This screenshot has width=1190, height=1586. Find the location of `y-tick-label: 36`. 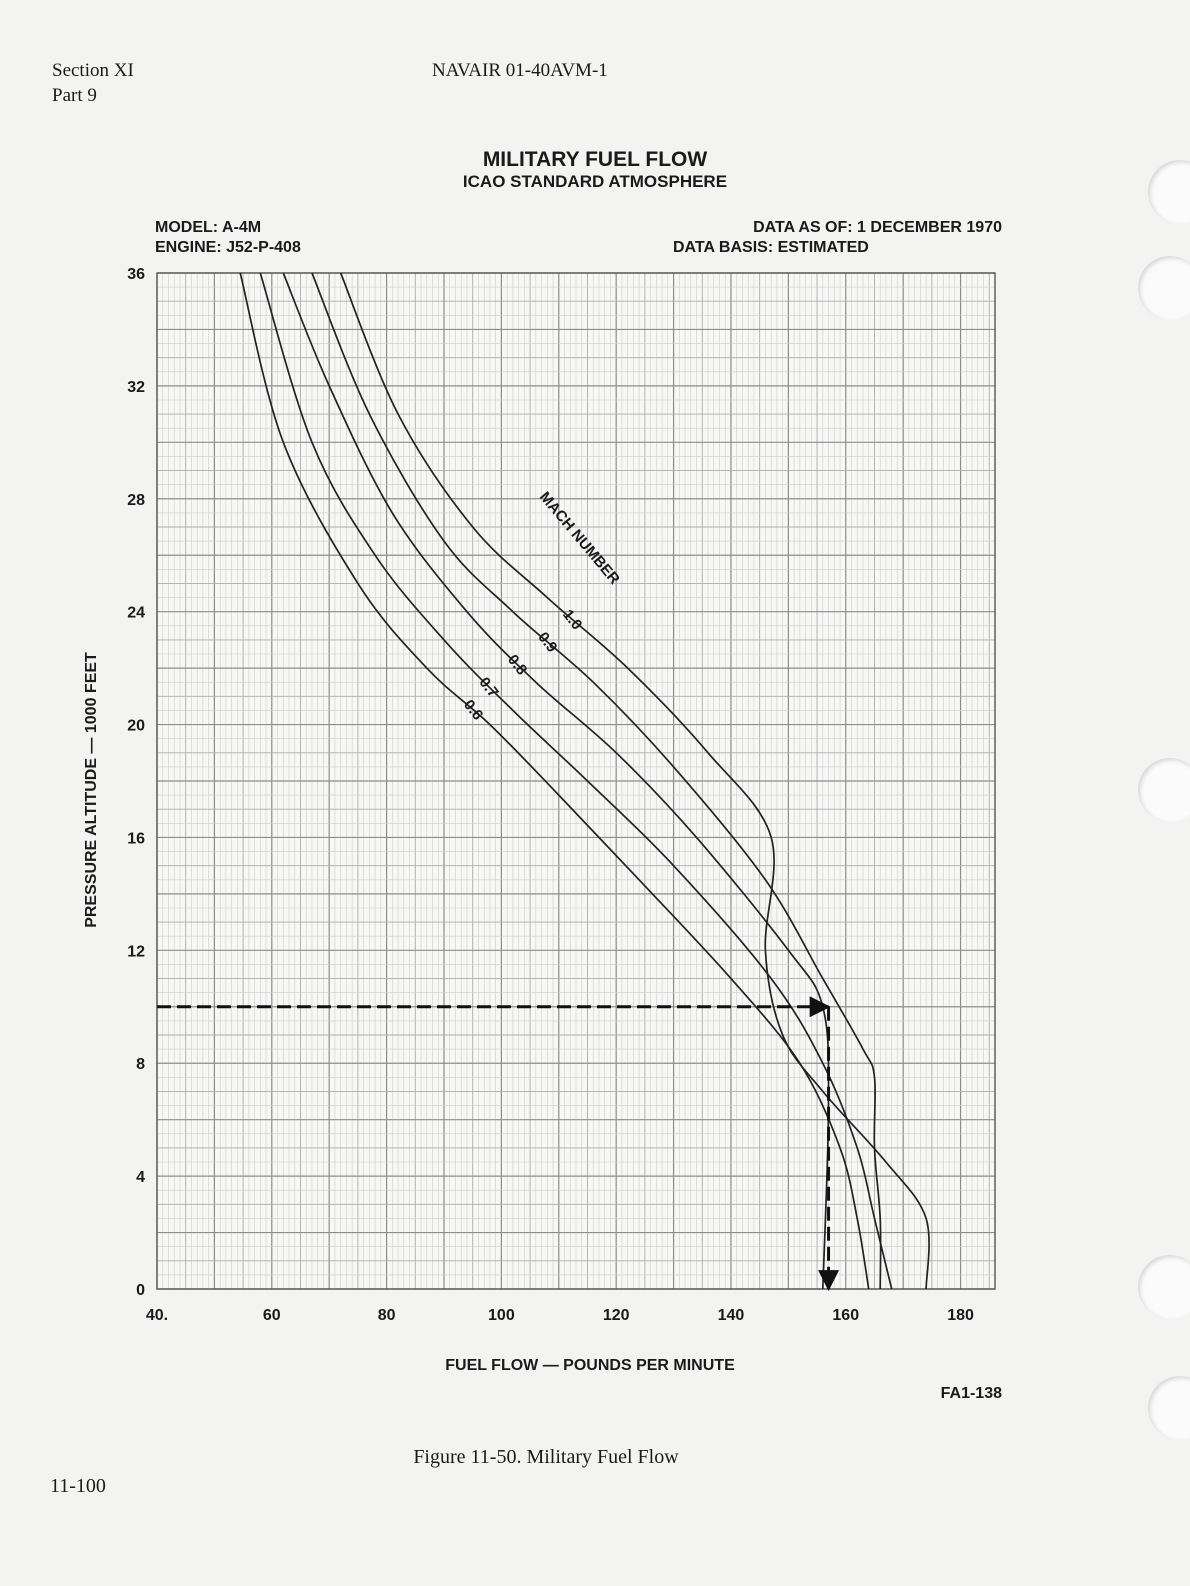

y-tick-label: 36 is located at coordinates (136, 274).